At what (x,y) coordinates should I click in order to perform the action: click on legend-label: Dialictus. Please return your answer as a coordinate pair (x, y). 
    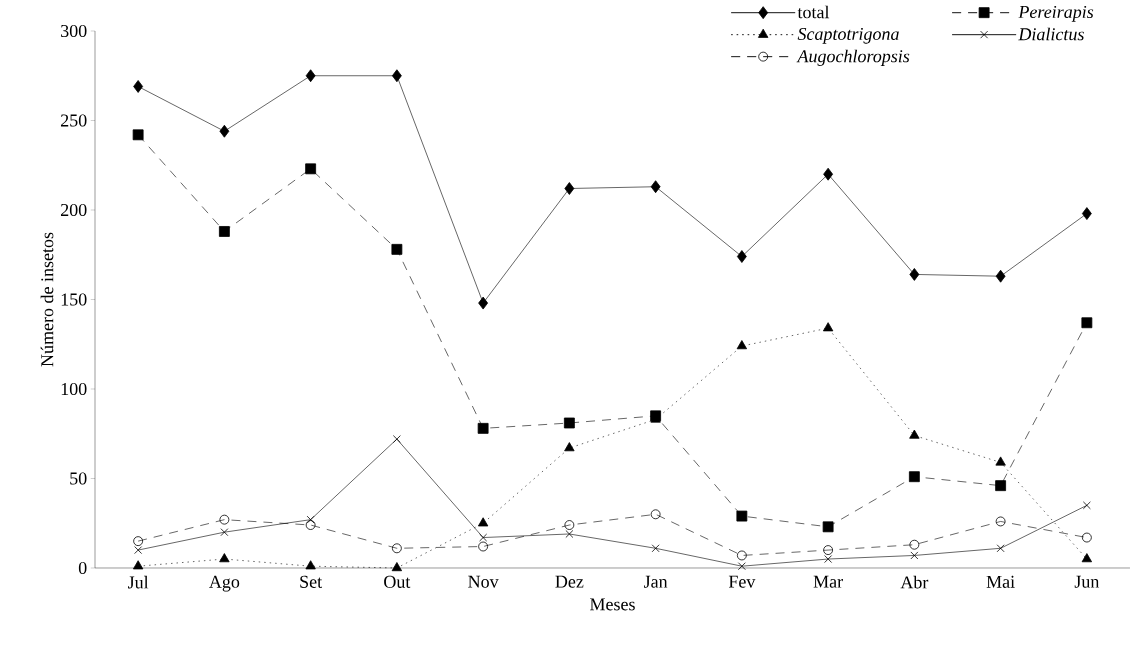
    Looking at the image, I should click on (1051, 34).